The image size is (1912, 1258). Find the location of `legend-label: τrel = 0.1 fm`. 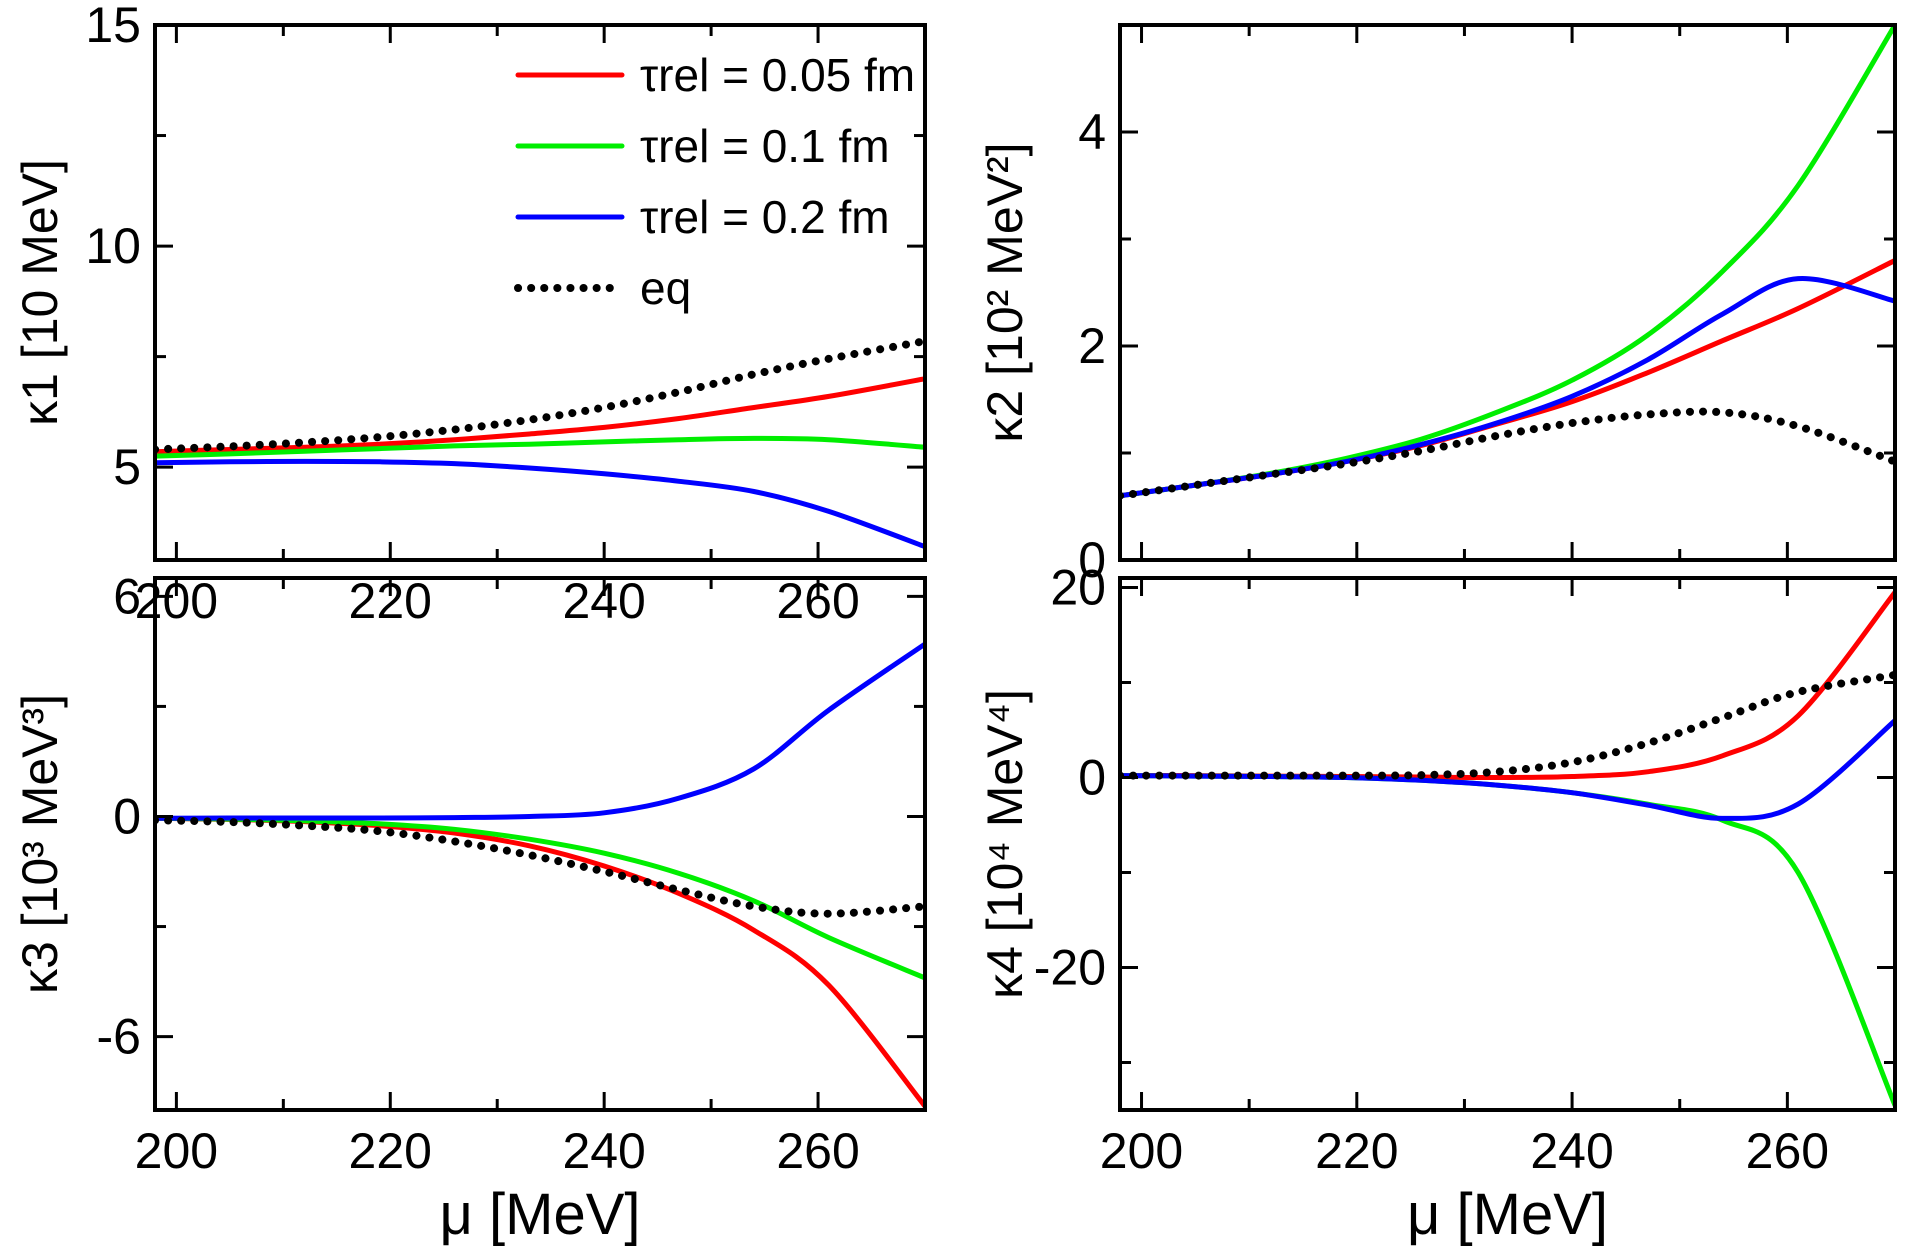

legend-label: τrel = 0.1 fm is located at coordinates (765, 146).